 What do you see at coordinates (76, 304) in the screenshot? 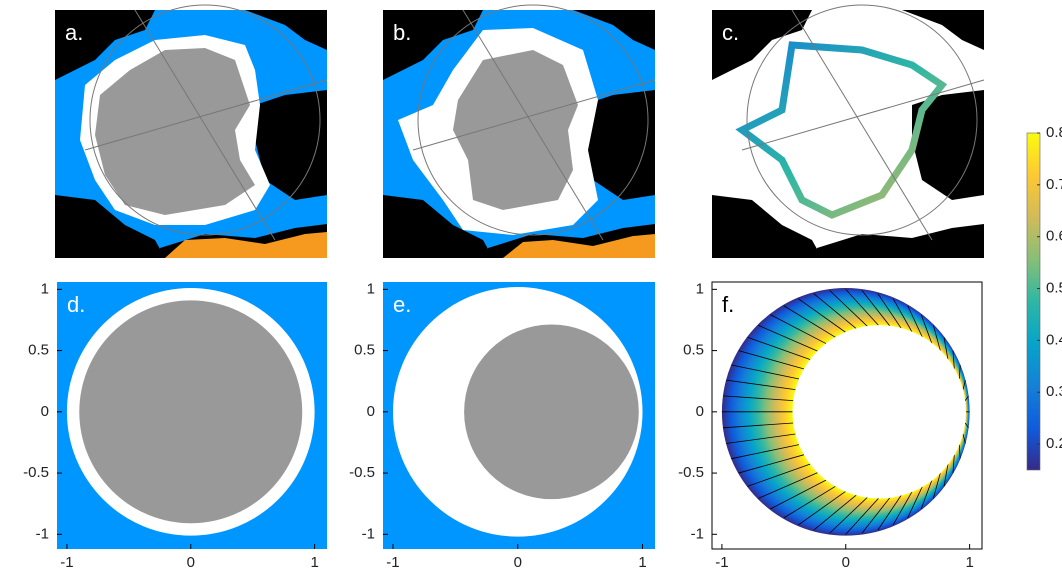
I see `panel-label: d.` at bounding box center [76, 304].